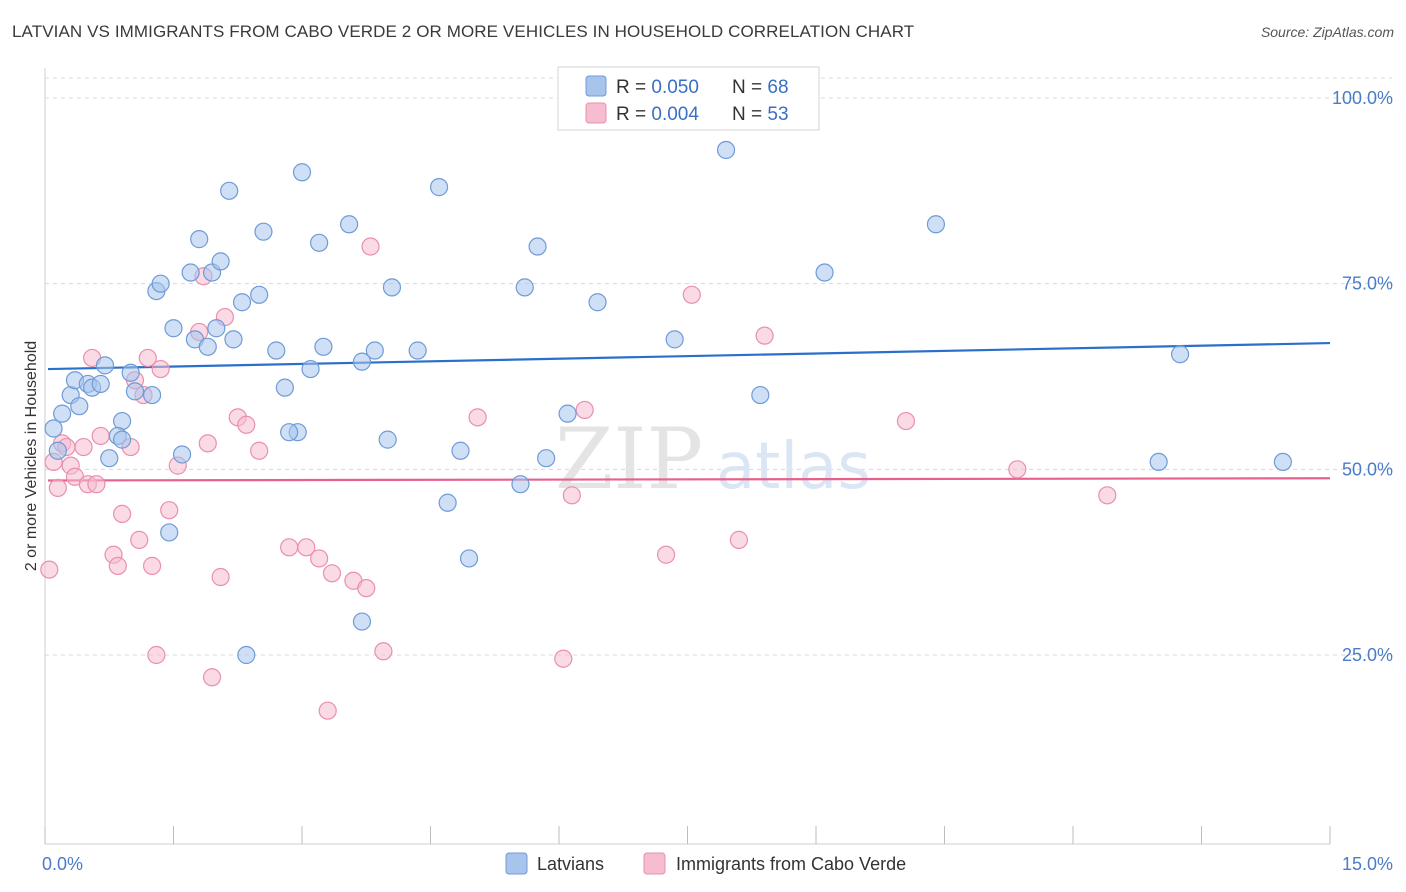  I want to click on source-label: Source: ZipAtlas.com, so click(1327, 32).